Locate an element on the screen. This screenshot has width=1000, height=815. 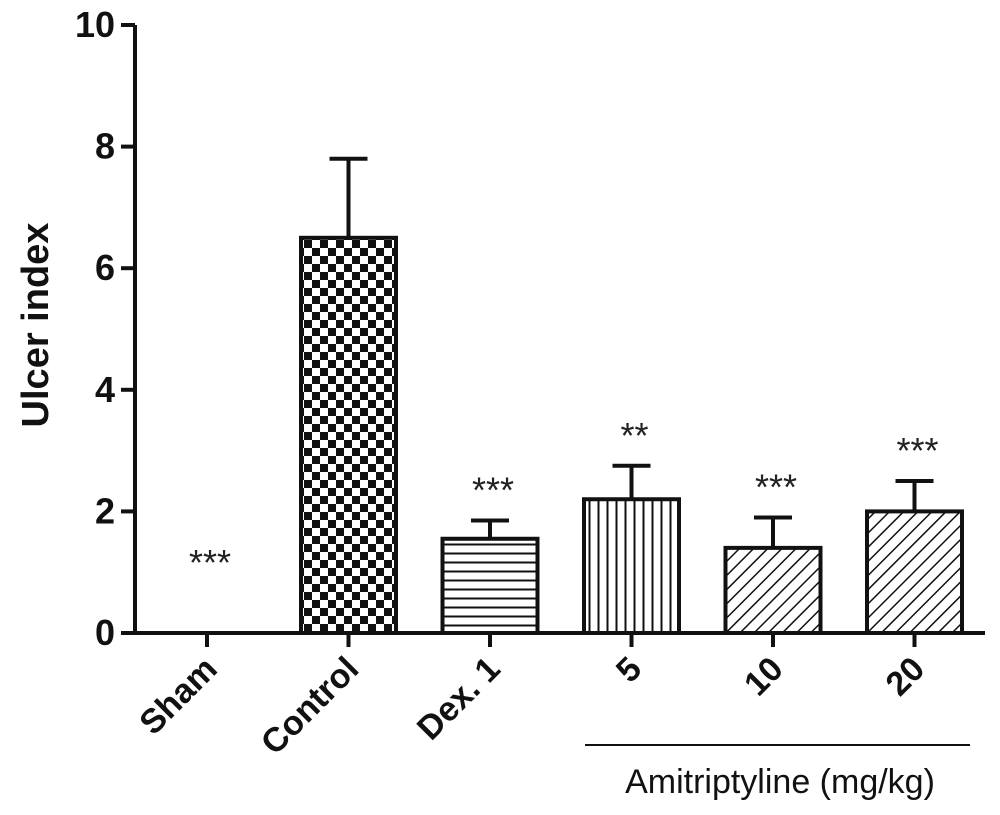
y-tick-label: 2 is located at coordinates (105, 510).